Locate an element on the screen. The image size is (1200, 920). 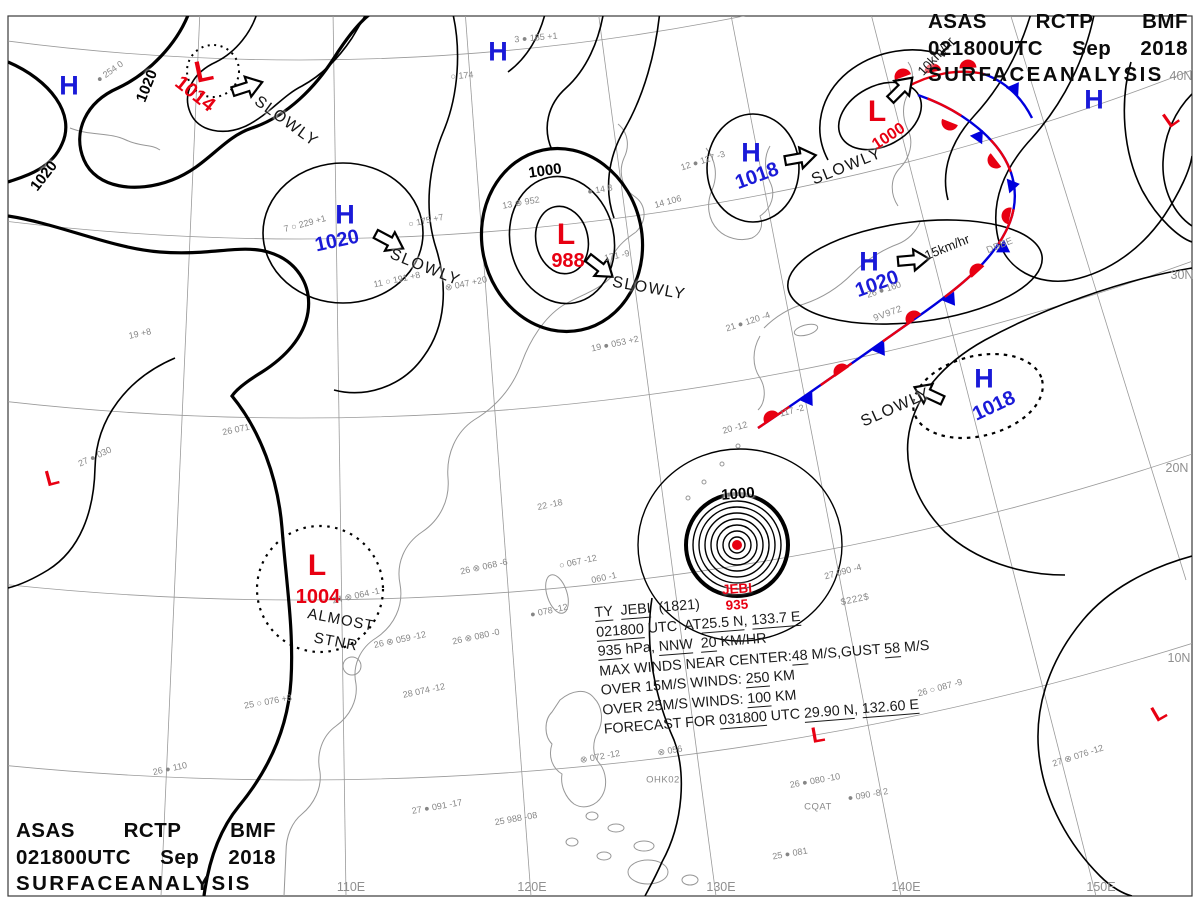
lon-label-150e: 150E is located at coordinates (1101, 886).